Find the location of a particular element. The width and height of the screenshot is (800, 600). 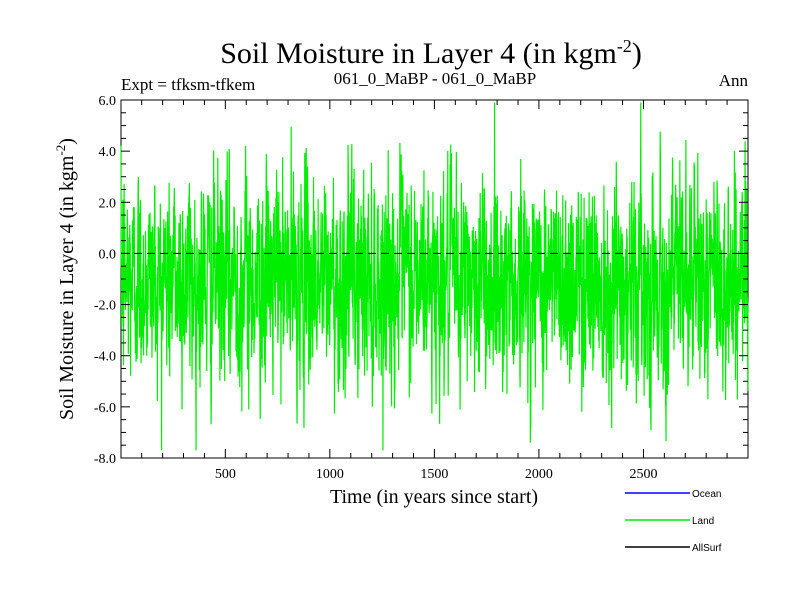

legend: Ocean Land AllSurf is located at coordinates (673, 521).